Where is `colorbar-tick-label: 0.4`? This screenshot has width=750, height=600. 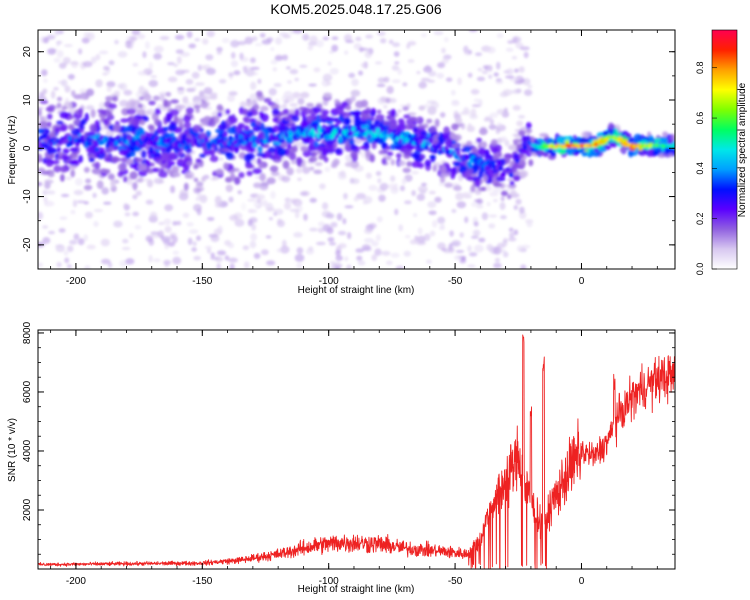
colorbar-tick-label: 0.4 is located at coordinates (700, 168).